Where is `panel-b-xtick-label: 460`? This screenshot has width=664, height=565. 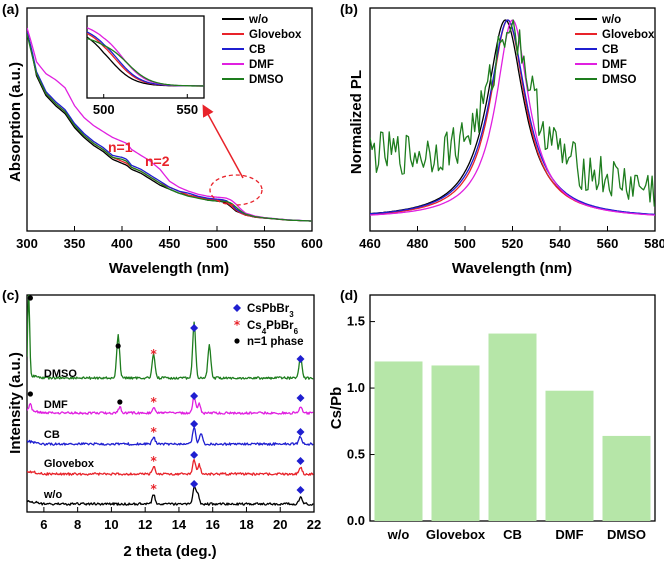
panel-b-xtick-label: 460 is located at coordinates (370, 243).